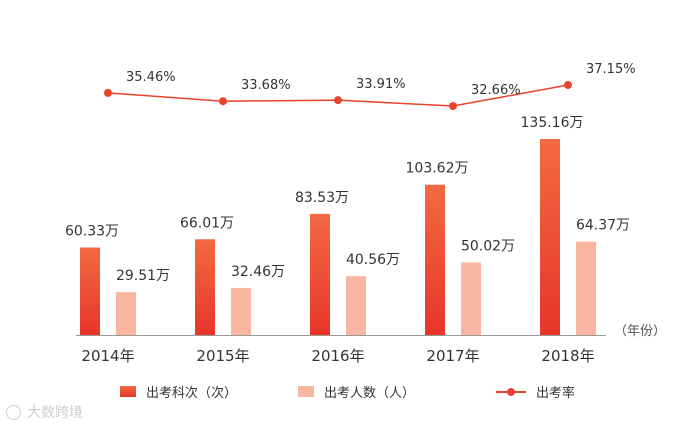 The width and height of the screenshot is (700, 428). I want to click on x-axis-unit-label: （年份）, so click(640, 331).